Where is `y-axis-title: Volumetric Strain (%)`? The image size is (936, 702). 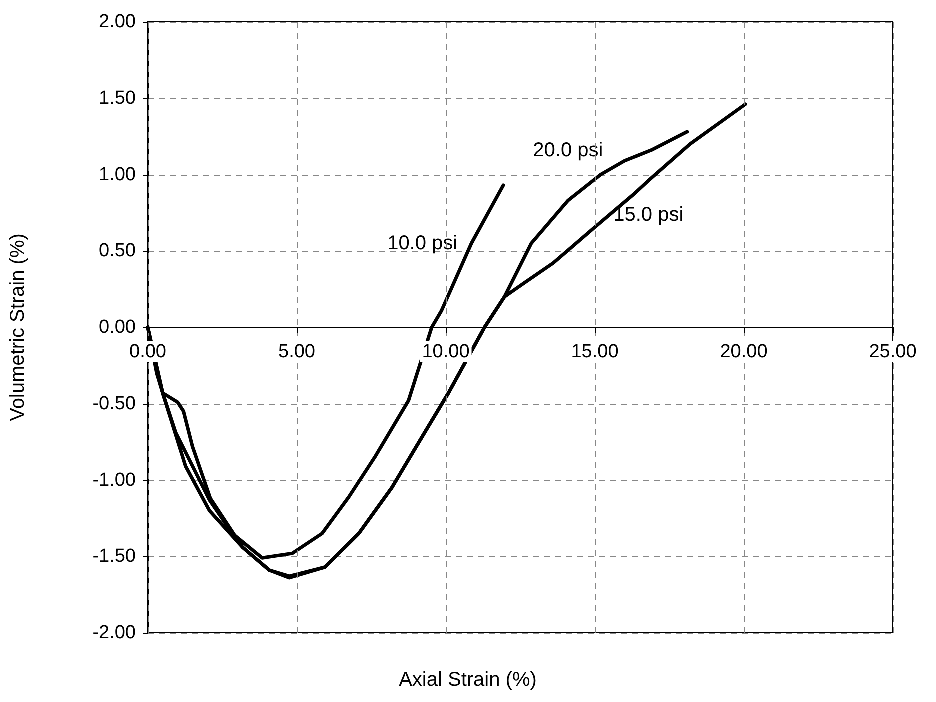
y-axis-title: Volumetric Strain (%) is located at coordinates (18, 328).